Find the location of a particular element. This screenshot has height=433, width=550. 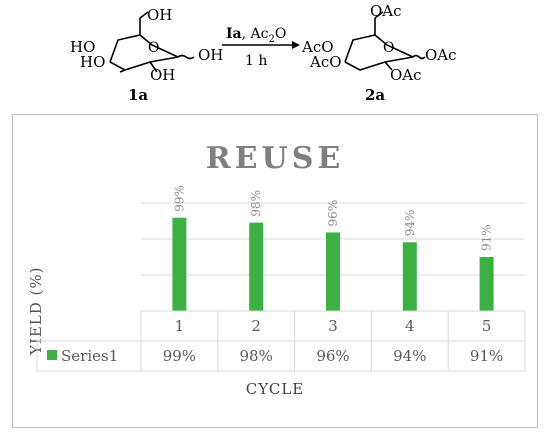

product-structure is located at coordinates (385, 41).